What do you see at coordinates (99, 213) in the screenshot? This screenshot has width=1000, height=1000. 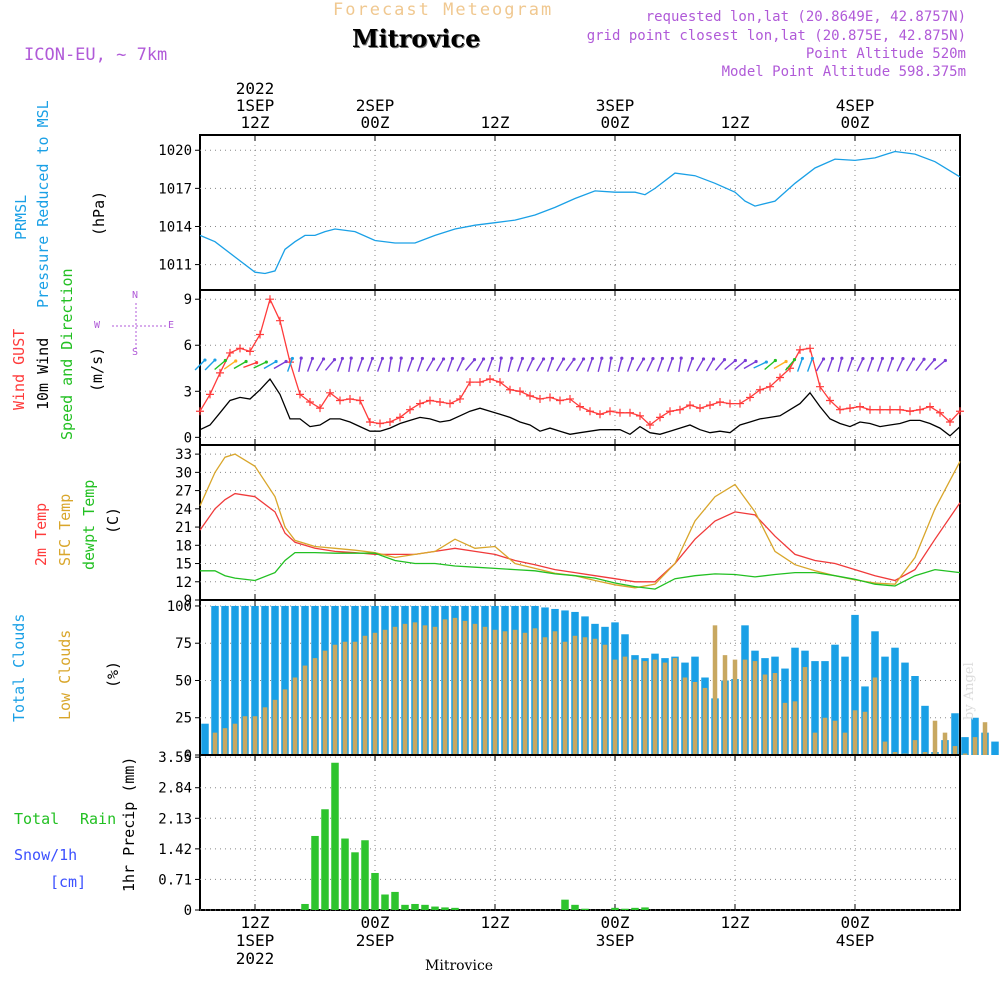 I see `pressure-unit: (hPa)` at bounding box center [99, 213].